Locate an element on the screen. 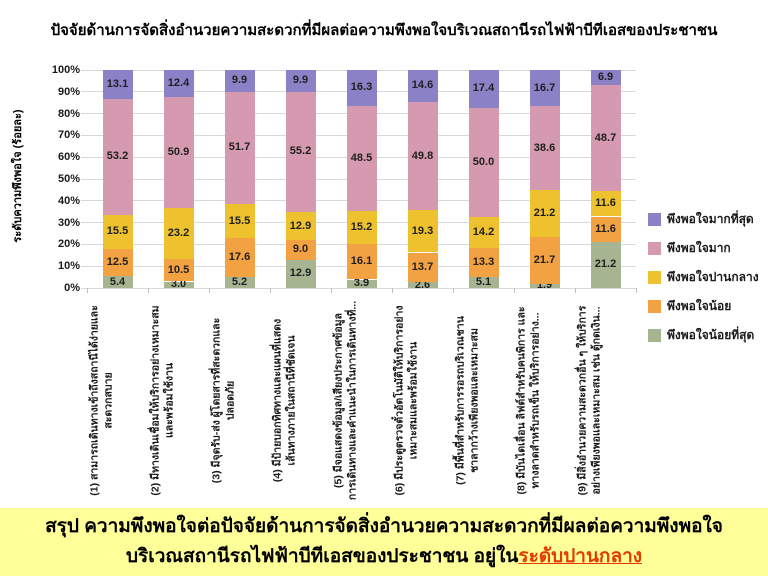 This screenshot has height=576, width=768. bar-segment-label: 38.6 is located at coordinates (544, 147).